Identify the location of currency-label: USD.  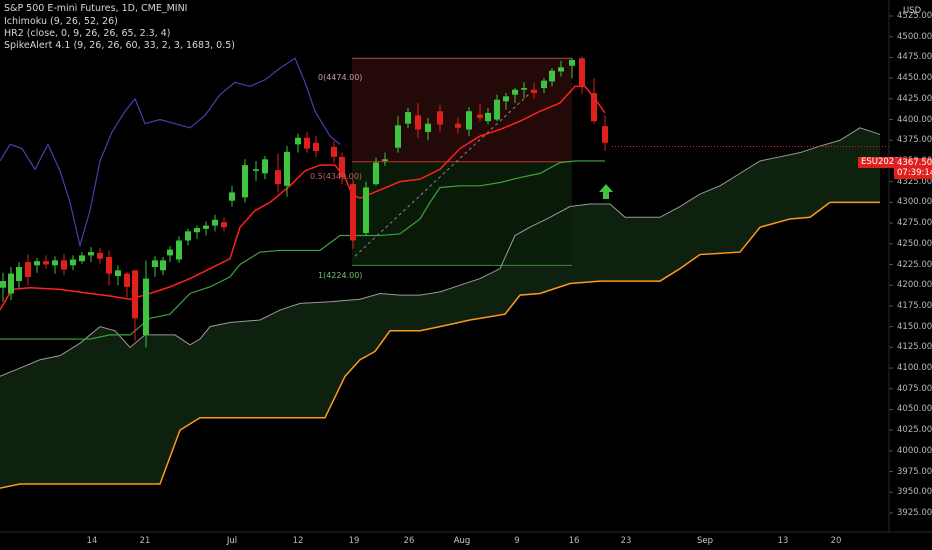
(912, 11).